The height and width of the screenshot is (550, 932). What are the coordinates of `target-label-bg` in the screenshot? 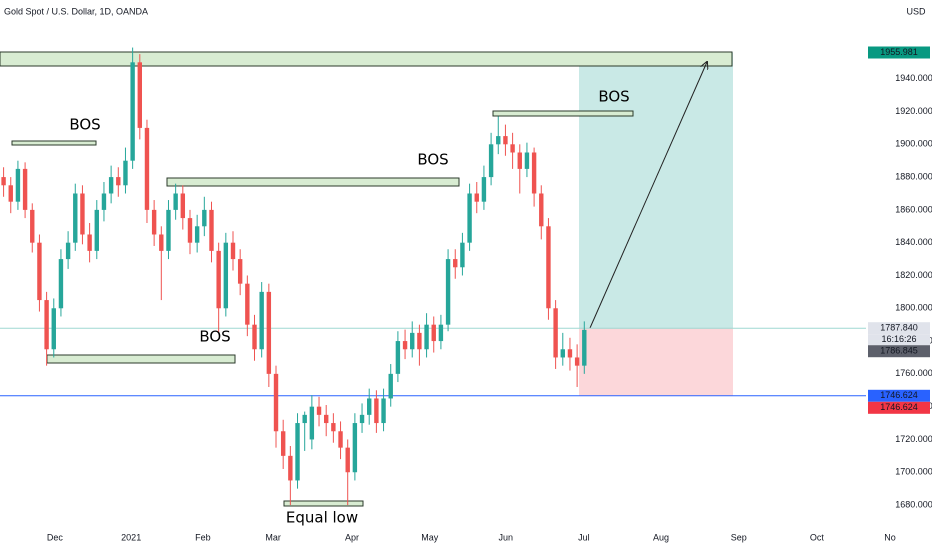 It's located at (899, 52).